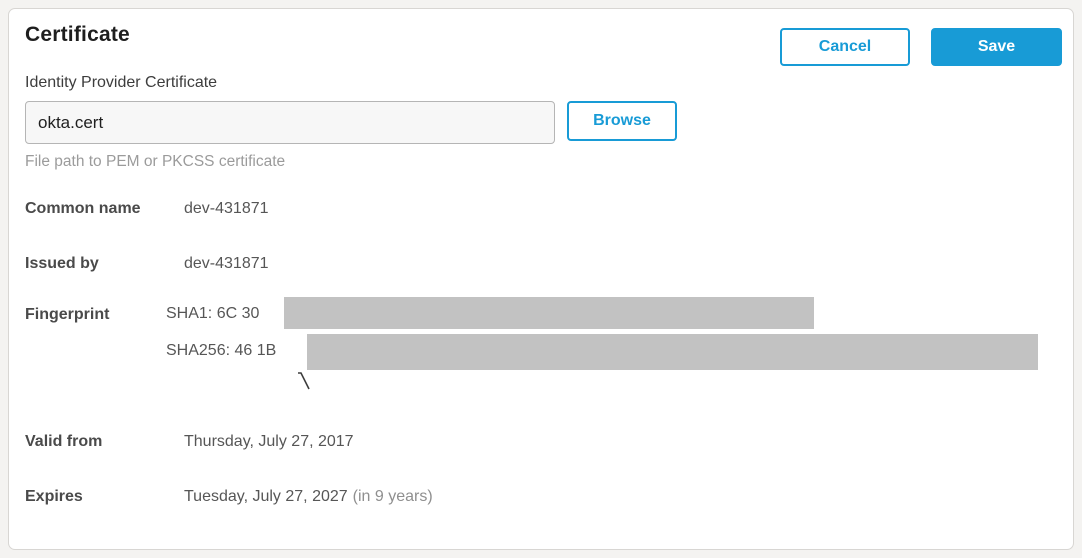 Image resolution: width=1082 pixels, height=558 pixels. I want to click on valid-from-value: Thursday, July 27, 2017, so click(269, 441).